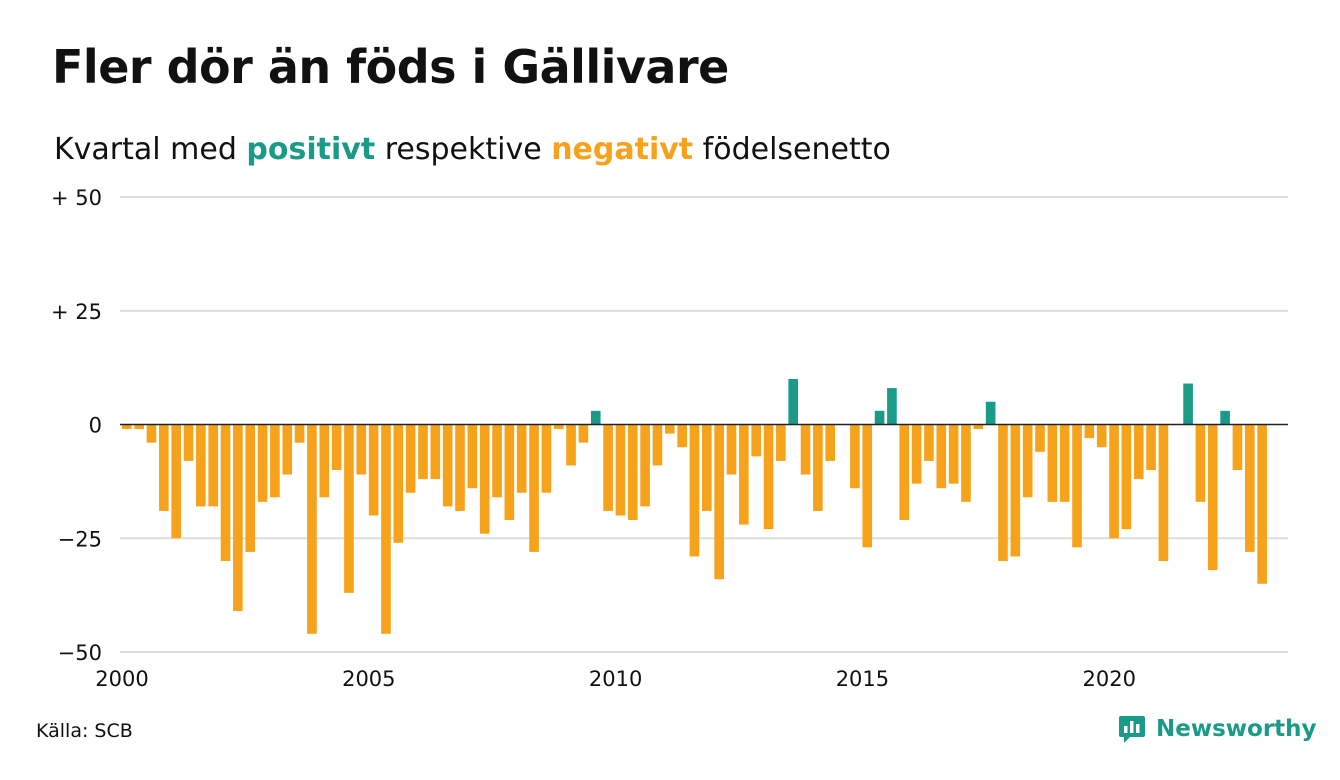 The image size is (1340, 780). Describe the element at coordinates (121, 679) in the screenshot. I see `x-tick-label: 2000` at that location.